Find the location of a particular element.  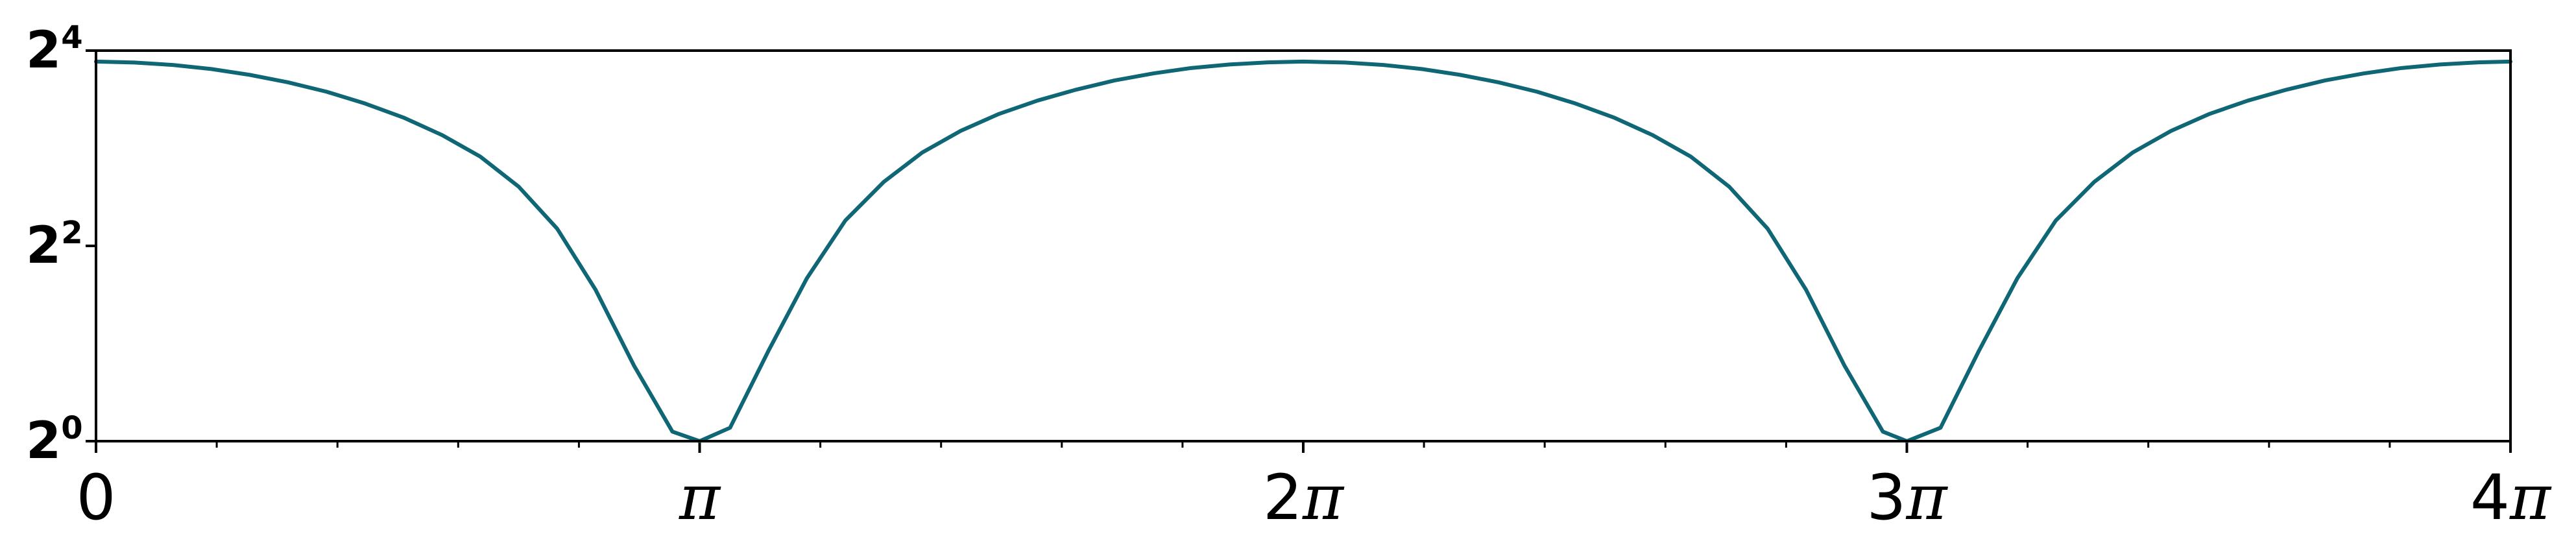

x-tick-label: π is located at coordinates (700, 497).